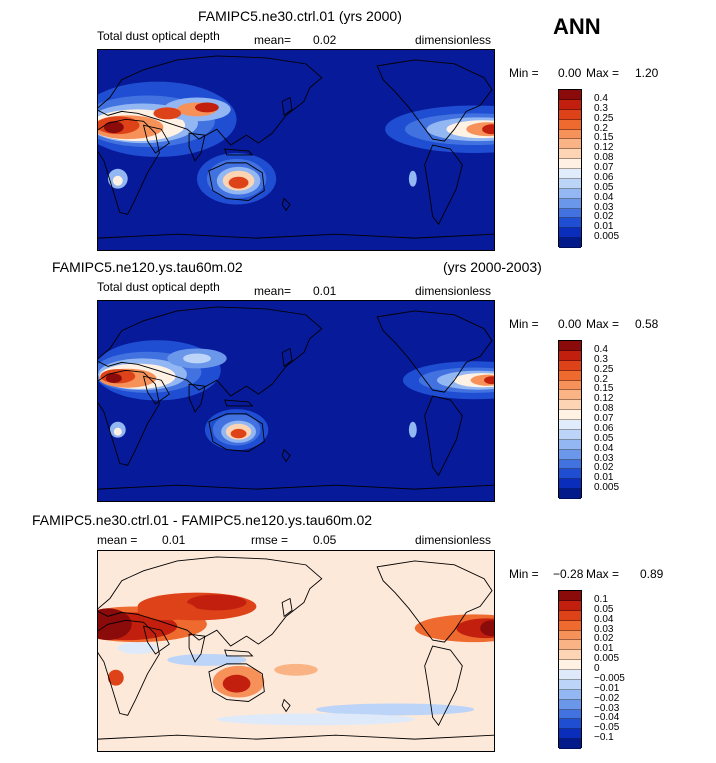 This screenshot has width=716, height=763. I want to click on panel3-min-label: Min =, so click(524, 574).